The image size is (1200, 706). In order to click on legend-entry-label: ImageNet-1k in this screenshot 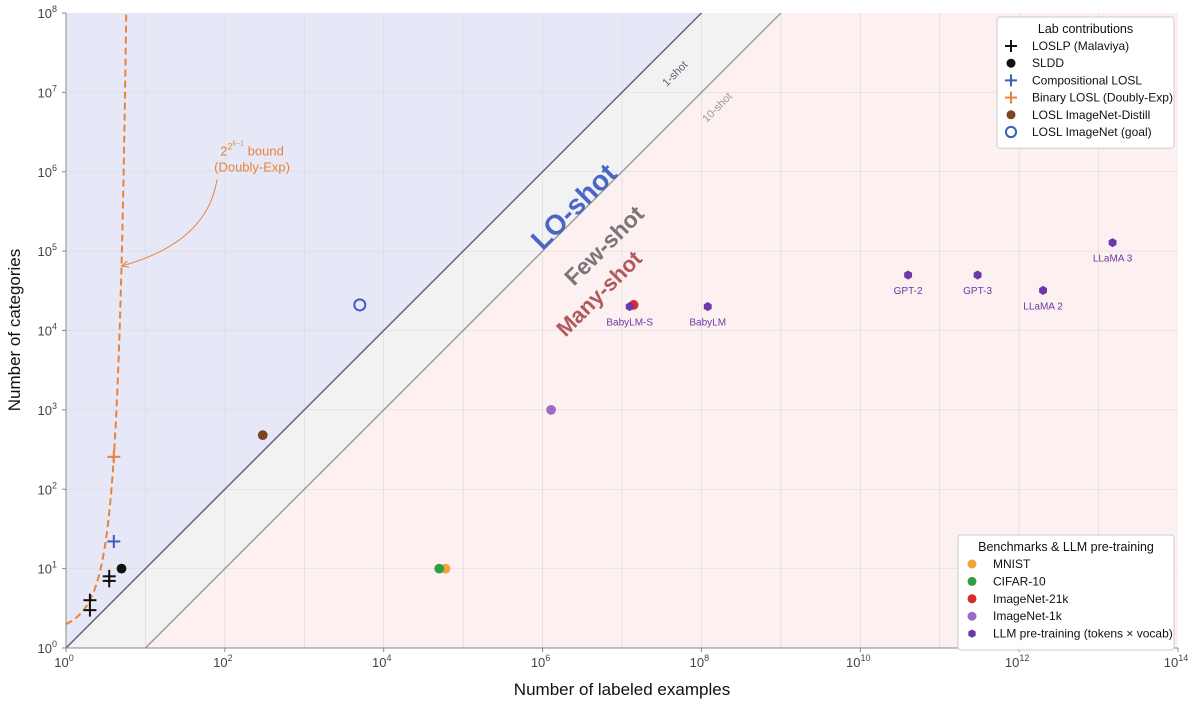, I will do `click(1028, 616)`.